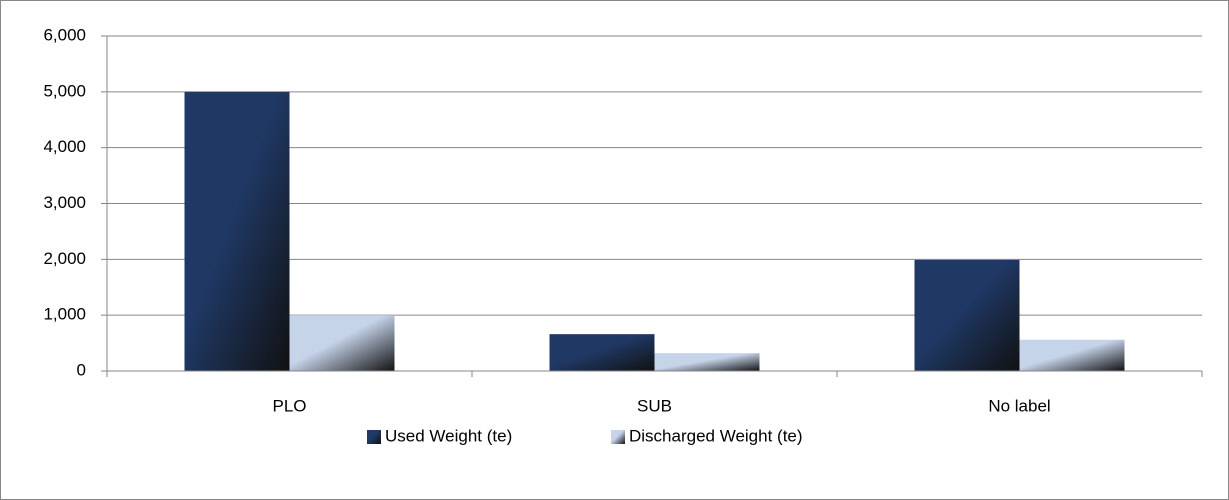 The height and width of the screenshot is (500, 1229). Describe the element at coordinates (64, 258) in the screenshot. I see `y-tick-label: 2,000` at that location.